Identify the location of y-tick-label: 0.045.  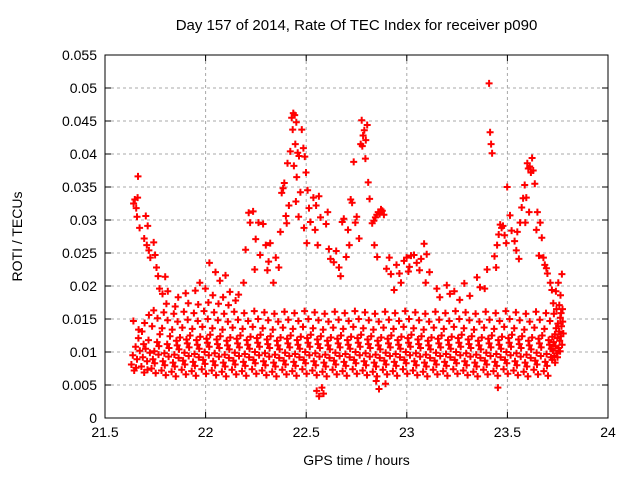
(79, 121).